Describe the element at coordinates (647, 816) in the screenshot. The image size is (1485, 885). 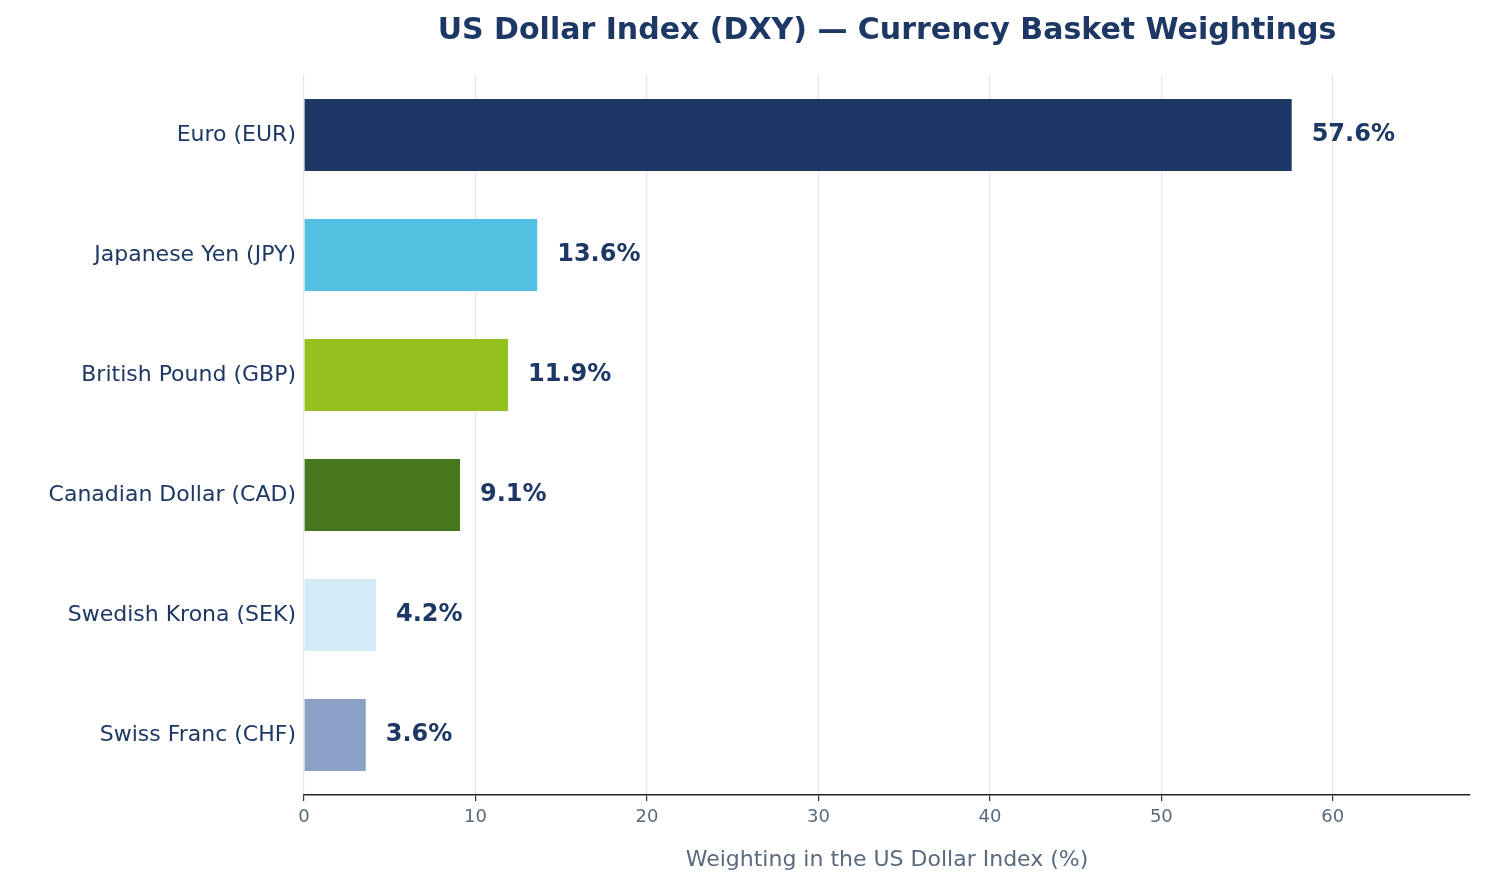
I see `x-tick-label: 20` at that location.